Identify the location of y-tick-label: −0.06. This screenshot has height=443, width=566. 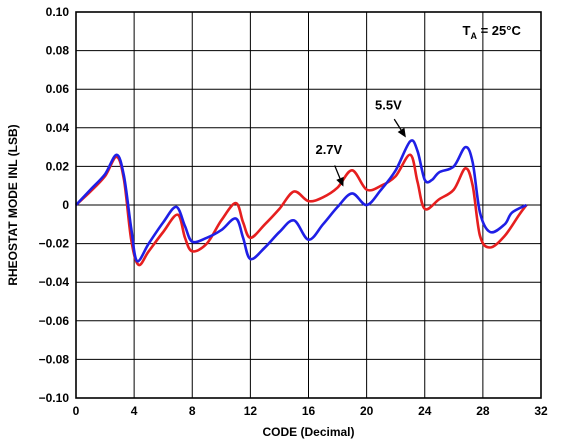
(54, 321).